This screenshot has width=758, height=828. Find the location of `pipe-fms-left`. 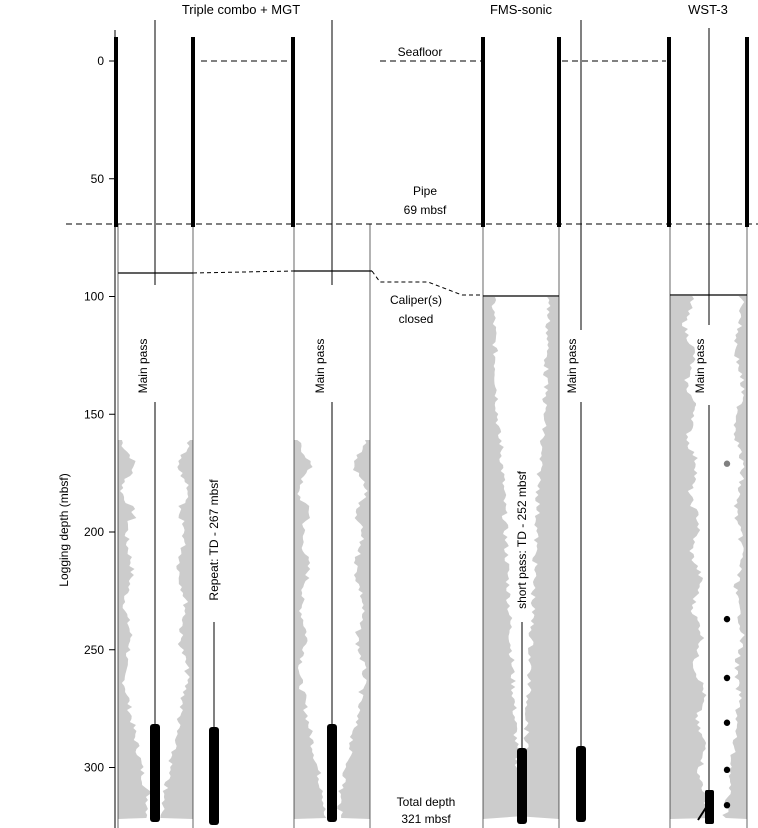

pipe-fms-left is located at coordinates (483, 132).